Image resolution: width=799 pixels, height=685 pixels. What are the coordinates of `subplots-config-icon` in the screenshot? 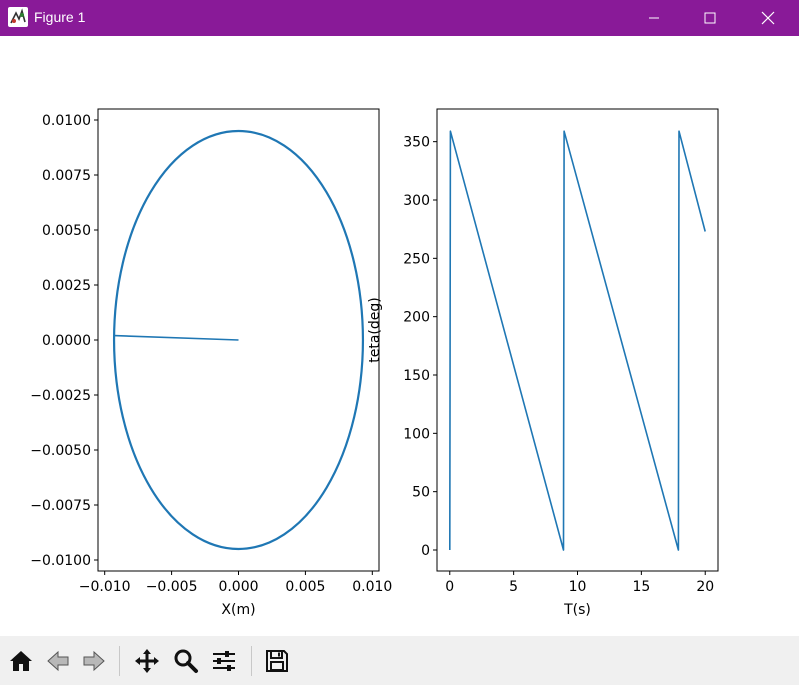 It's located at (223, 661).